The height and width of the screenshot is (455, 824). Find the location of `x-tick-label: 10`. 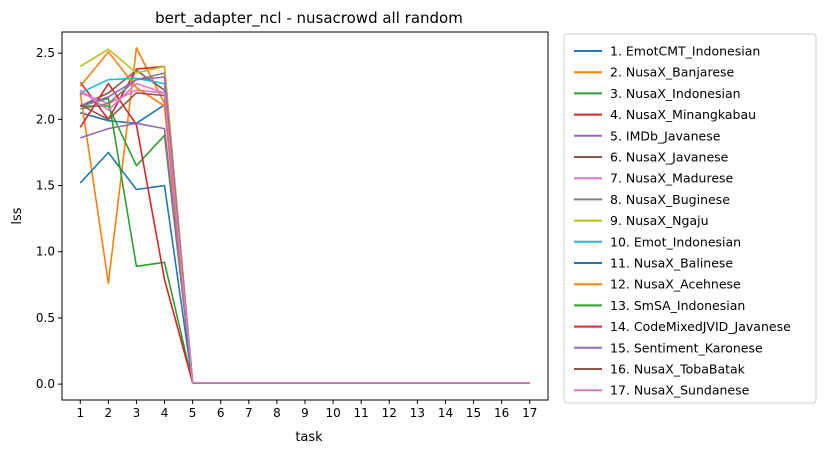

x-tick-label: 10 is located at coordinates (332, 413).